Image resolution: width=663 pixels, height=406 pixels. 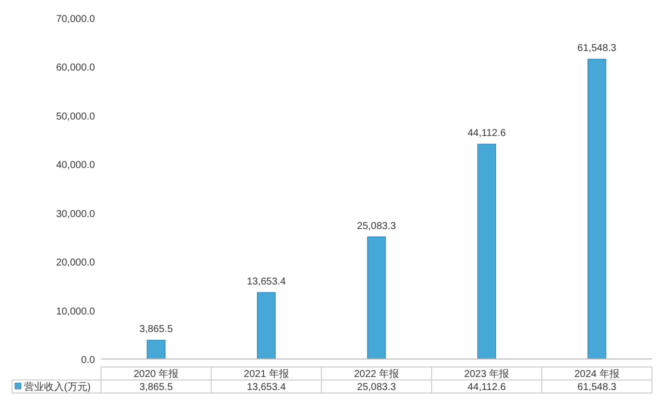 What do you see at coordinates (376, 226) in the screenshot?
I see `text: 25,083.3` at bounding box center [376, 226].